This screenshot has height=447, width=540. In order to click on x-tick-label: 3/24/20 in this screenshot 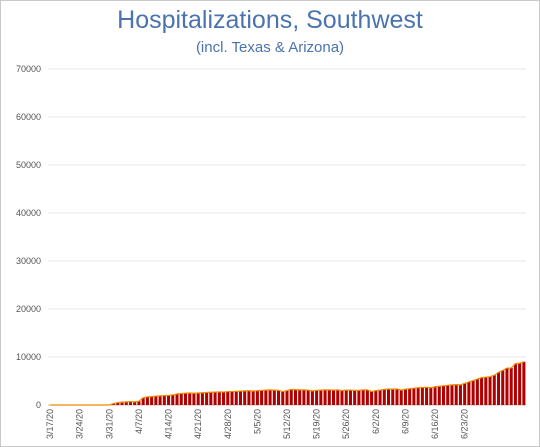, I will do `click(80, 424)`.